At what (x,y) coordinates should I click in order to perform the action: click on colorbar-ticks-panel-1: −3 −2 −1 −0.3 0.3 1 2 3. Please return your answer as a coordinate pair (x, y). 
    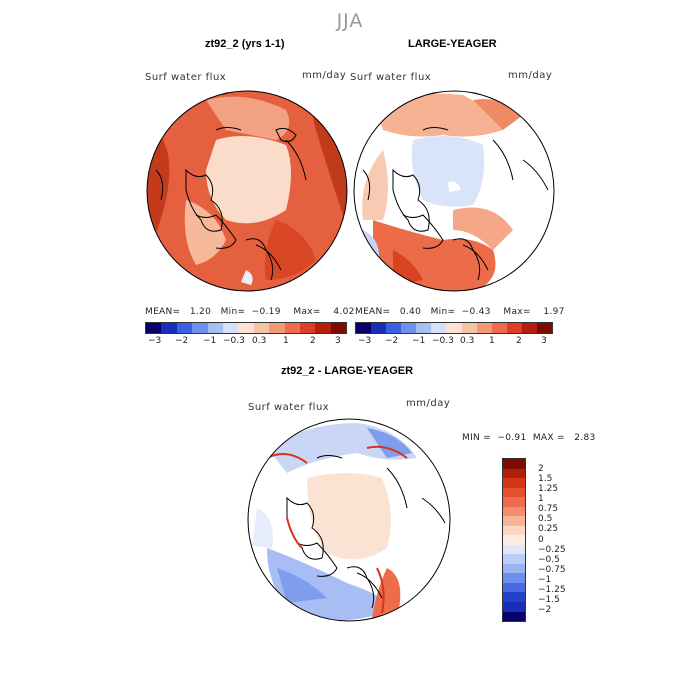
    Looking at the image, I should click on (245, 342).